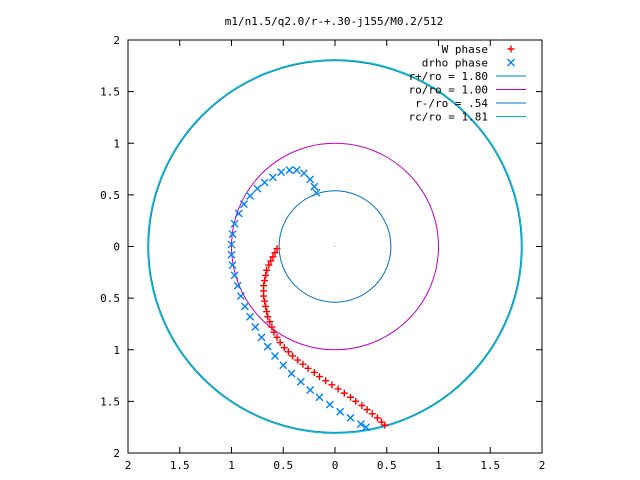 This screenshot has height=480, width=640. What do you see at coordinates (455, 63) in the screenshot?
I see `legend-label: drho phase` at bounding box center [455, 63].